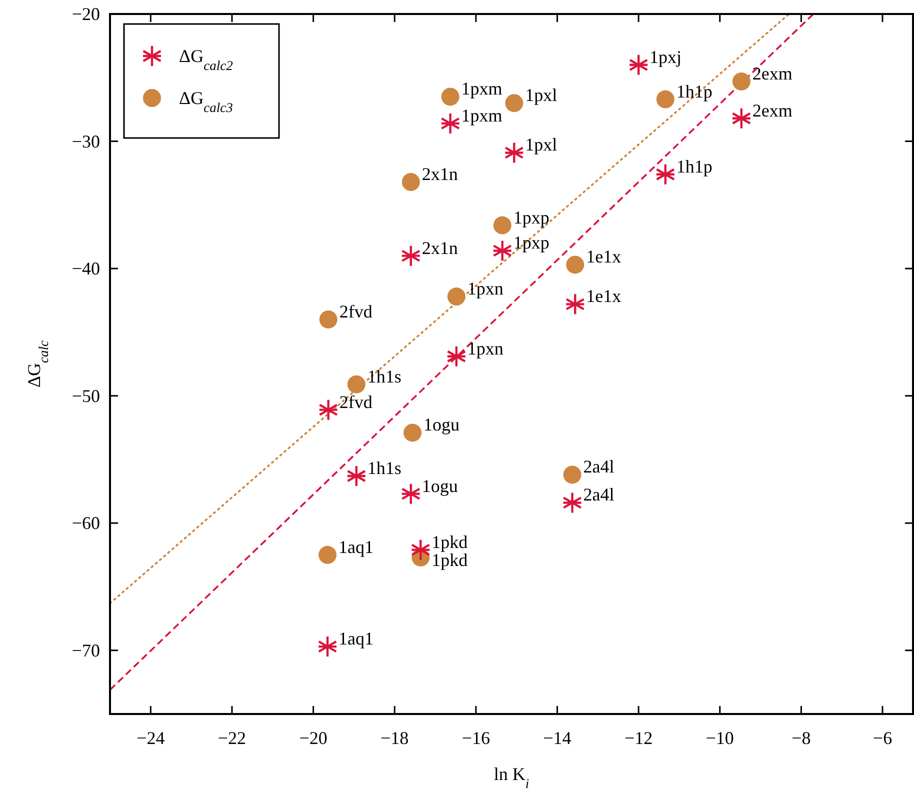  Describe the element at coordinates (313, 738) in the screenshot. I see `x-tick-label: −20` at that location.